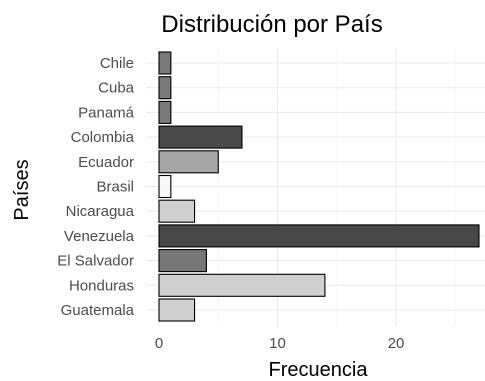 The width and height of the screenshot is (485, 381). Describe the element at coordinates (242, 285) in the screenshot. I see `bar-honduras` at that location.